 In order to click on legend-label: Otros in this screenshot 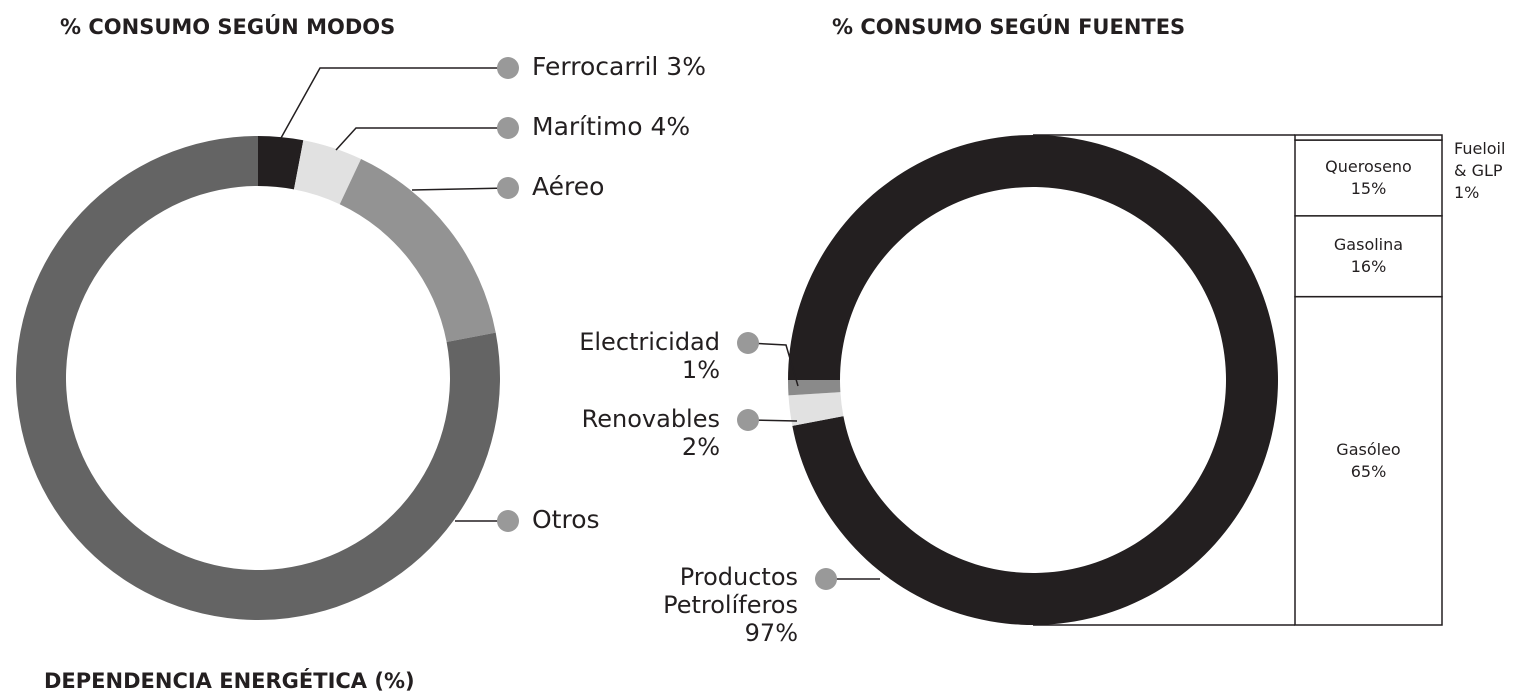, I will do `click(566, 519)`.